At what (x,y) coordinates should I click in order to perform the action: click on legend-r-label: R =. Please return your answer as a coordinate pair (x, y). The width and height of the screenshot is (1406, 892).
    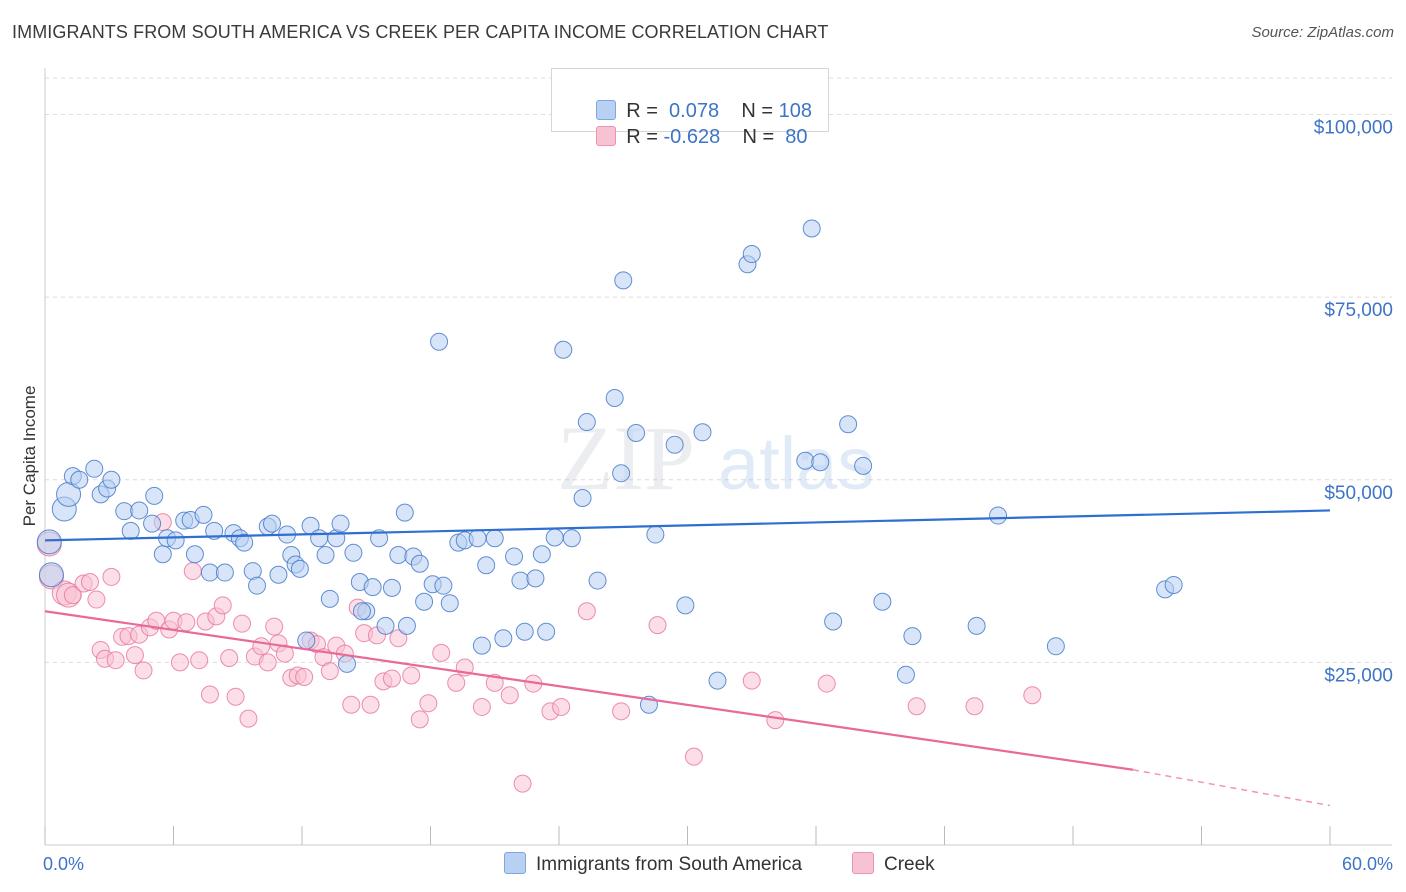
    Looking at the image, I should click on (642, 111).